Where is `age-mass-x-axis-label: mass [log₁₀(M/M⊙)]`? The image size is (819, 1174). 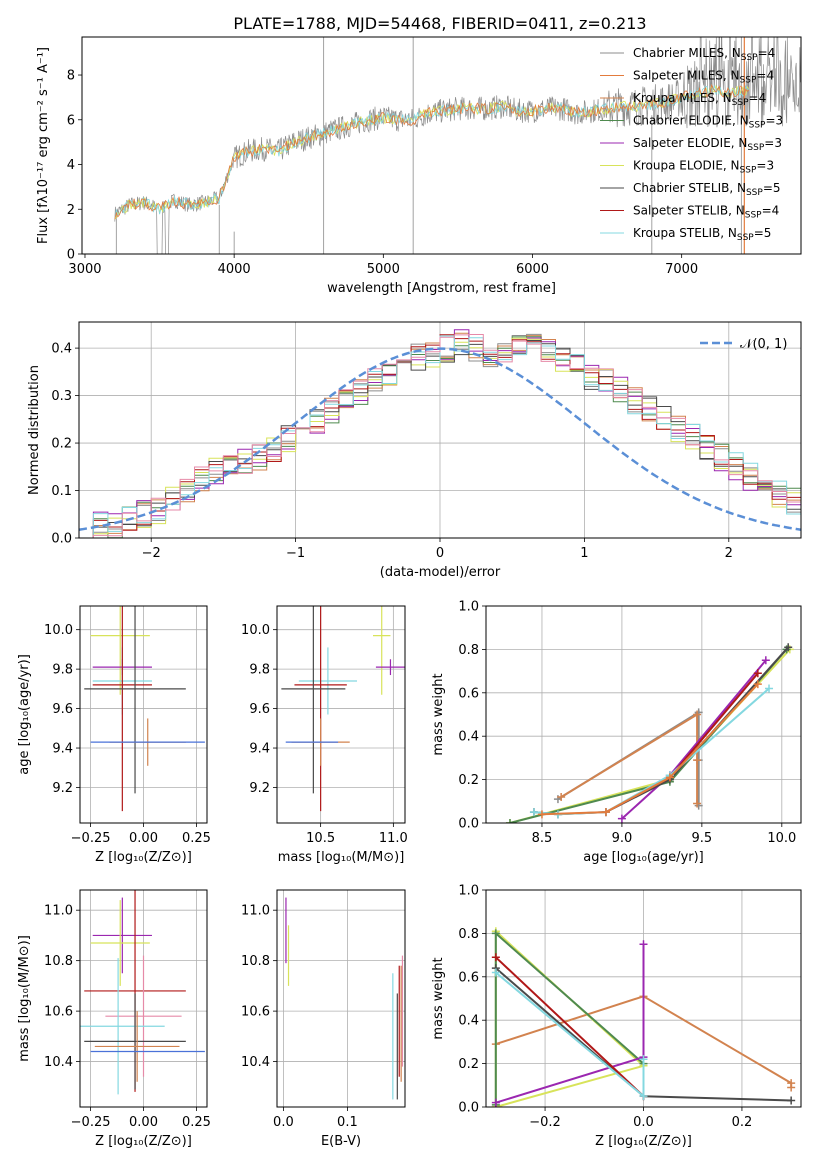
age-mass-x-axis-label: mass [log₁₀(M/M⊙)] is located at coordinates (341, 857).